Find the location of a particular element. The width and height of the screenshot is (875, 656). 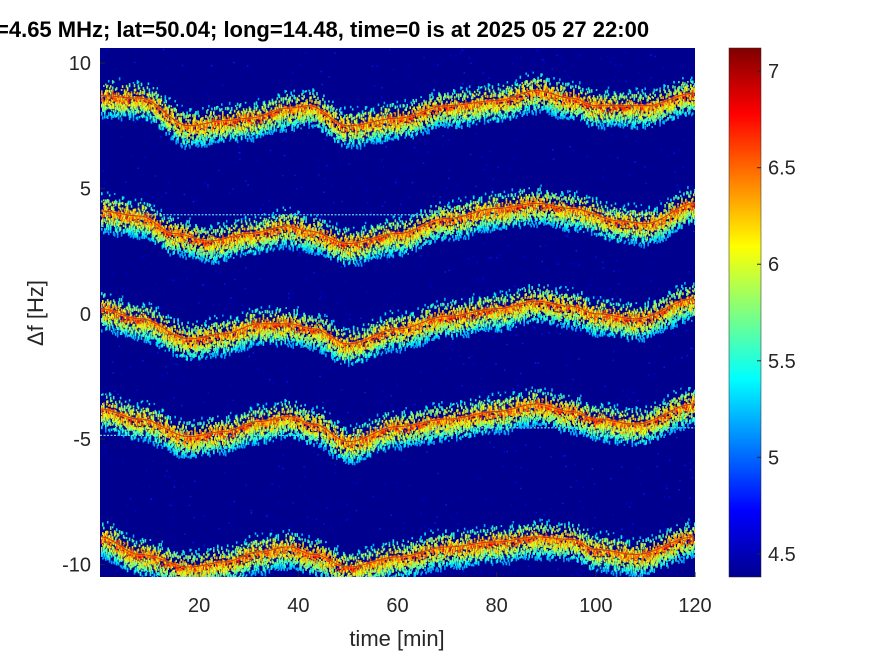

y-tick-label: 5 is located at coordinates (85, 189).